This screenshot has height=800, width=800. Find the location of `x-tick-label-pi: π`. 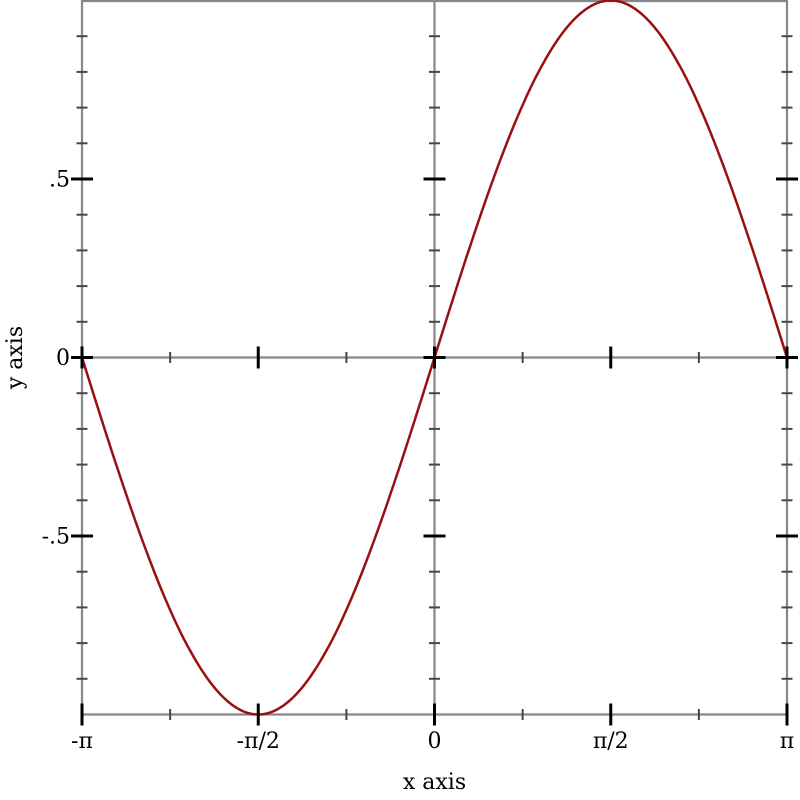

x-tick-label-pi: π is located at coordinates (787, 741).